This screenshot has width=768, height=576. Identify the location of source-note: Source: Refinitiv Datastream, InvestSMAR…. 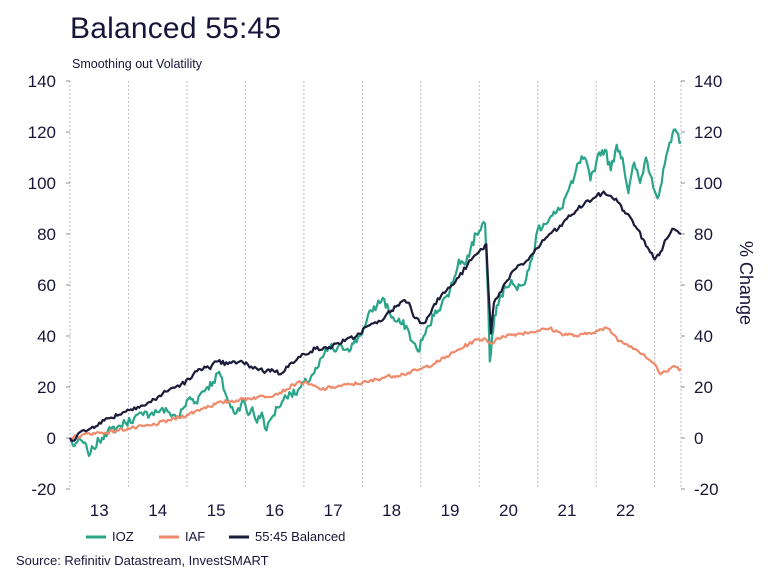
(142, 560).